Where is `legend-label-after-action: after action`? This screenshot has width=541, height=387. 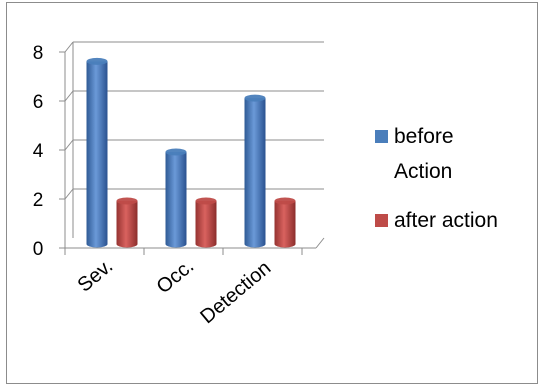
legend-label-after-action: after action is located at coordinates (446, 220).